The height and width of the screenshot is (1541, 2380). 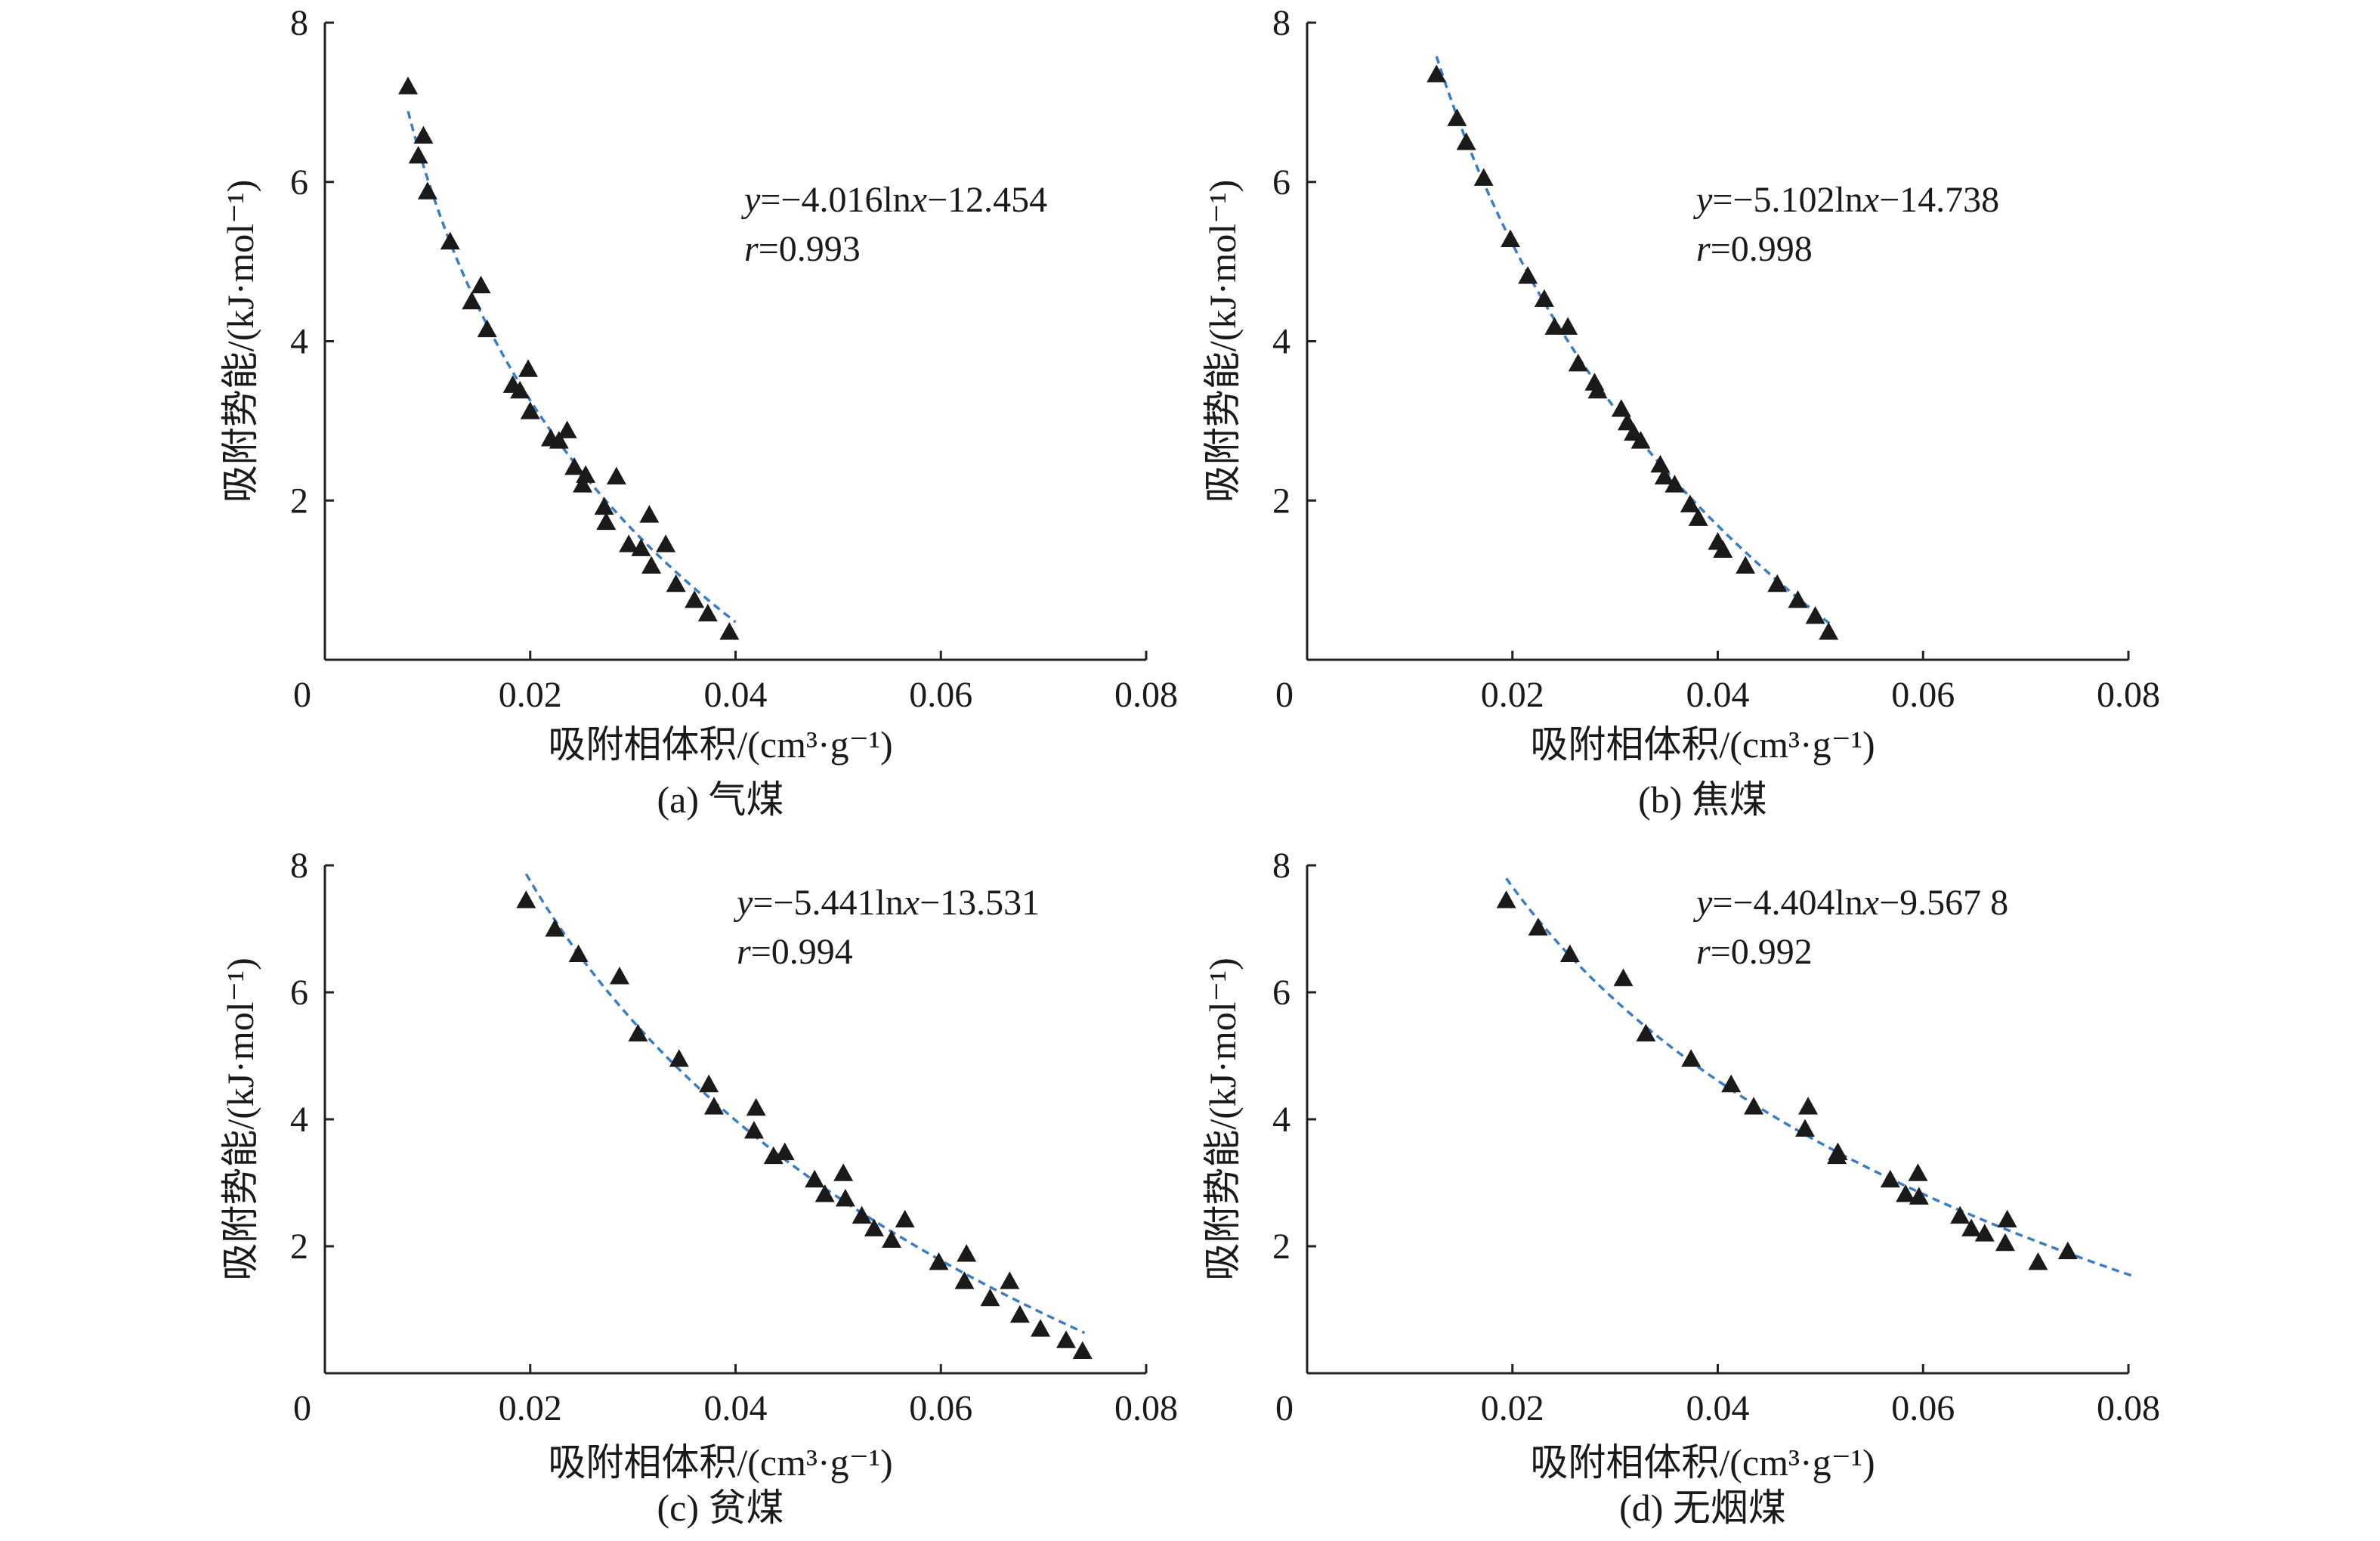 I want to click on correlation-value: r=0.994, so click(x=795, y=952).